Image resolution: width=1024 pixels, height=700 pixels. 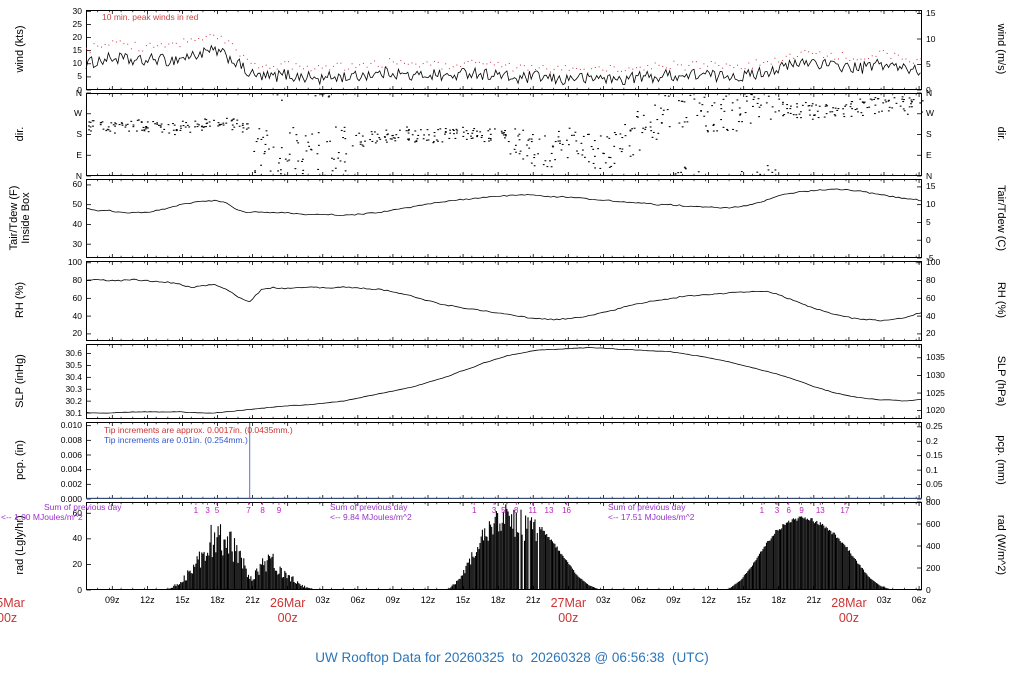 What do you see at coordinates (77, 113) in the screenshot?
I see `y-tick-label-left: W` at bounding box center [77, 113].